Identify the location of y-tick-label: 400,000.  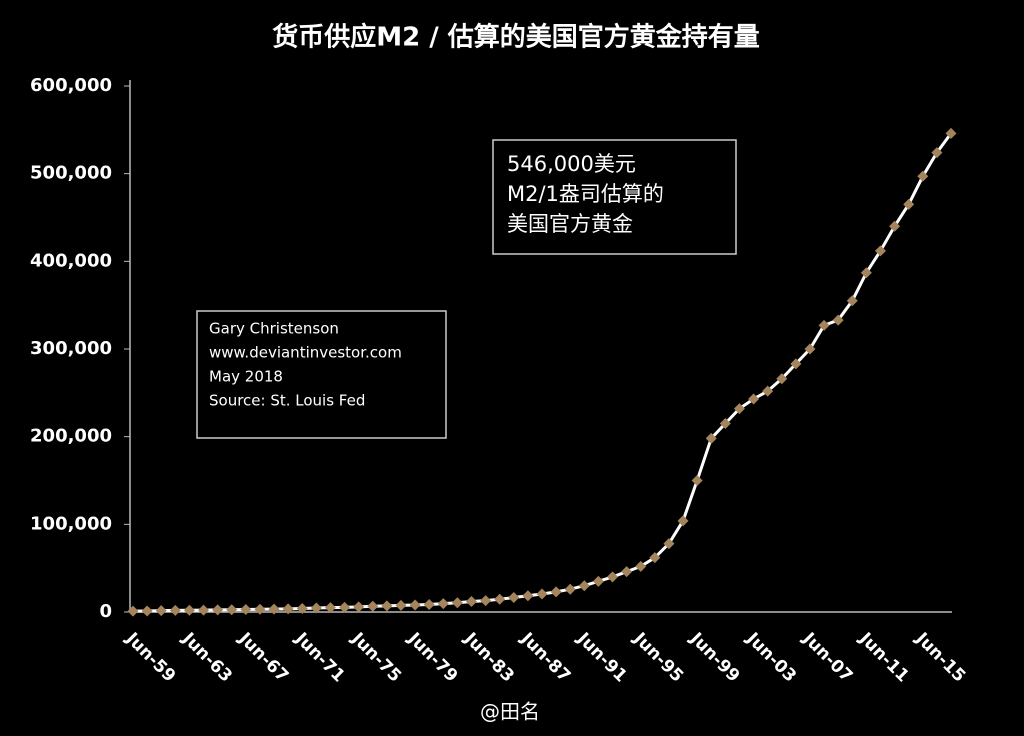
(71, 260).